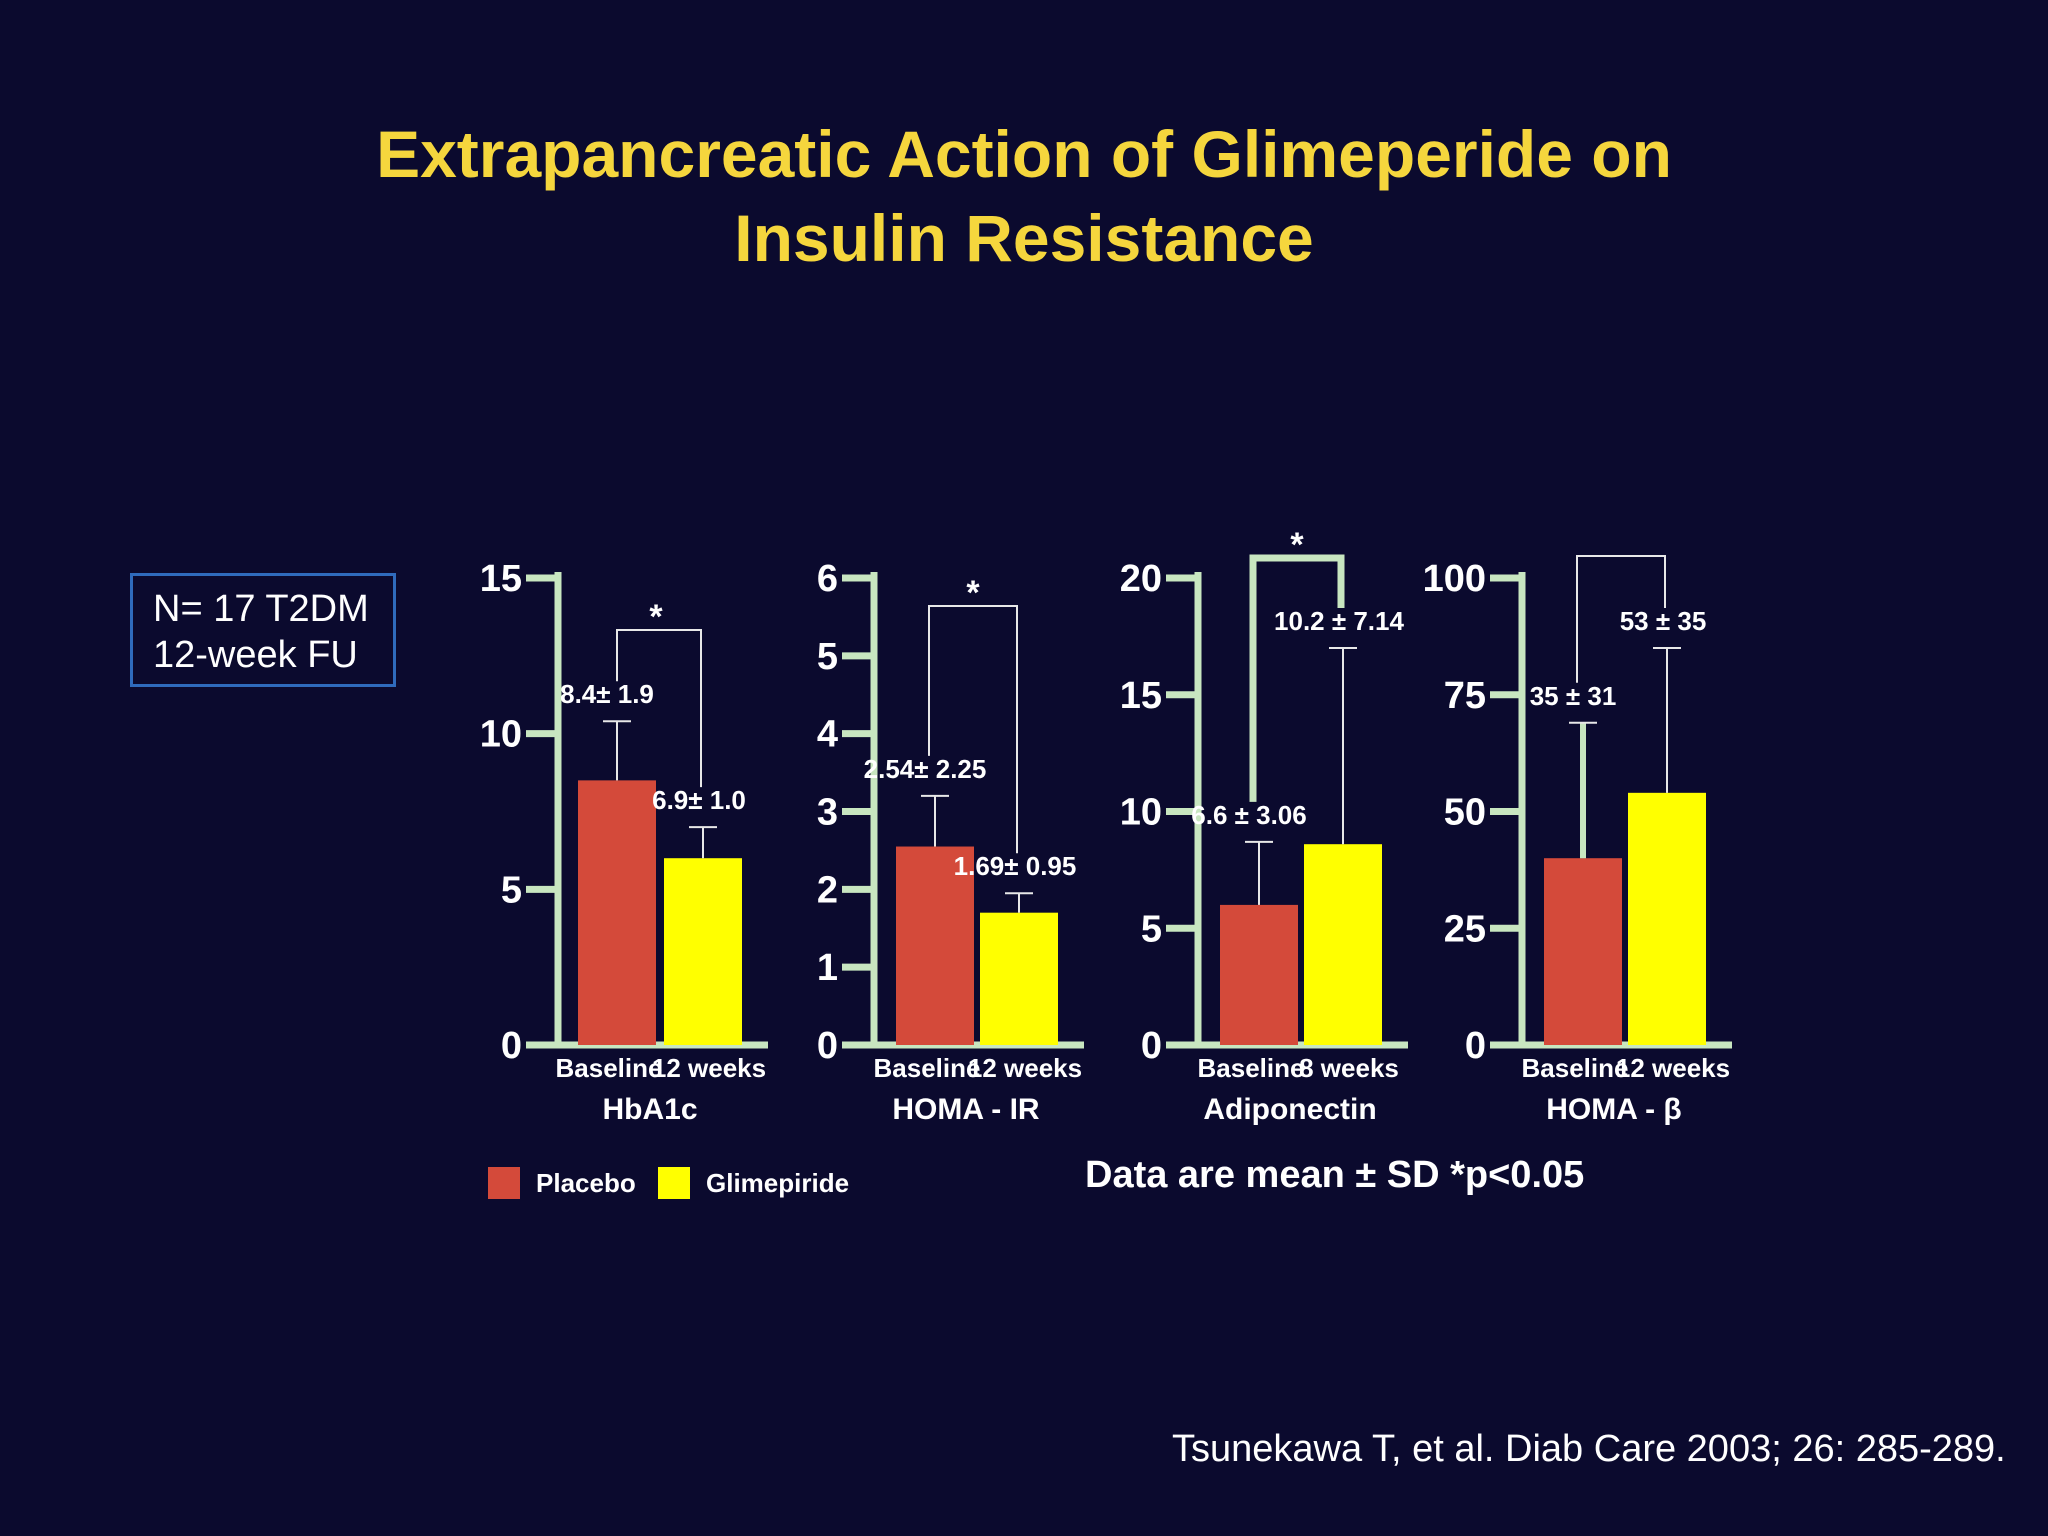 The height and width of the screenshot is (1536, 2048). Describe the element at coordinates (501, 579) in the screenshot. I see `y-tick-label-hba1c: 15` at that location.